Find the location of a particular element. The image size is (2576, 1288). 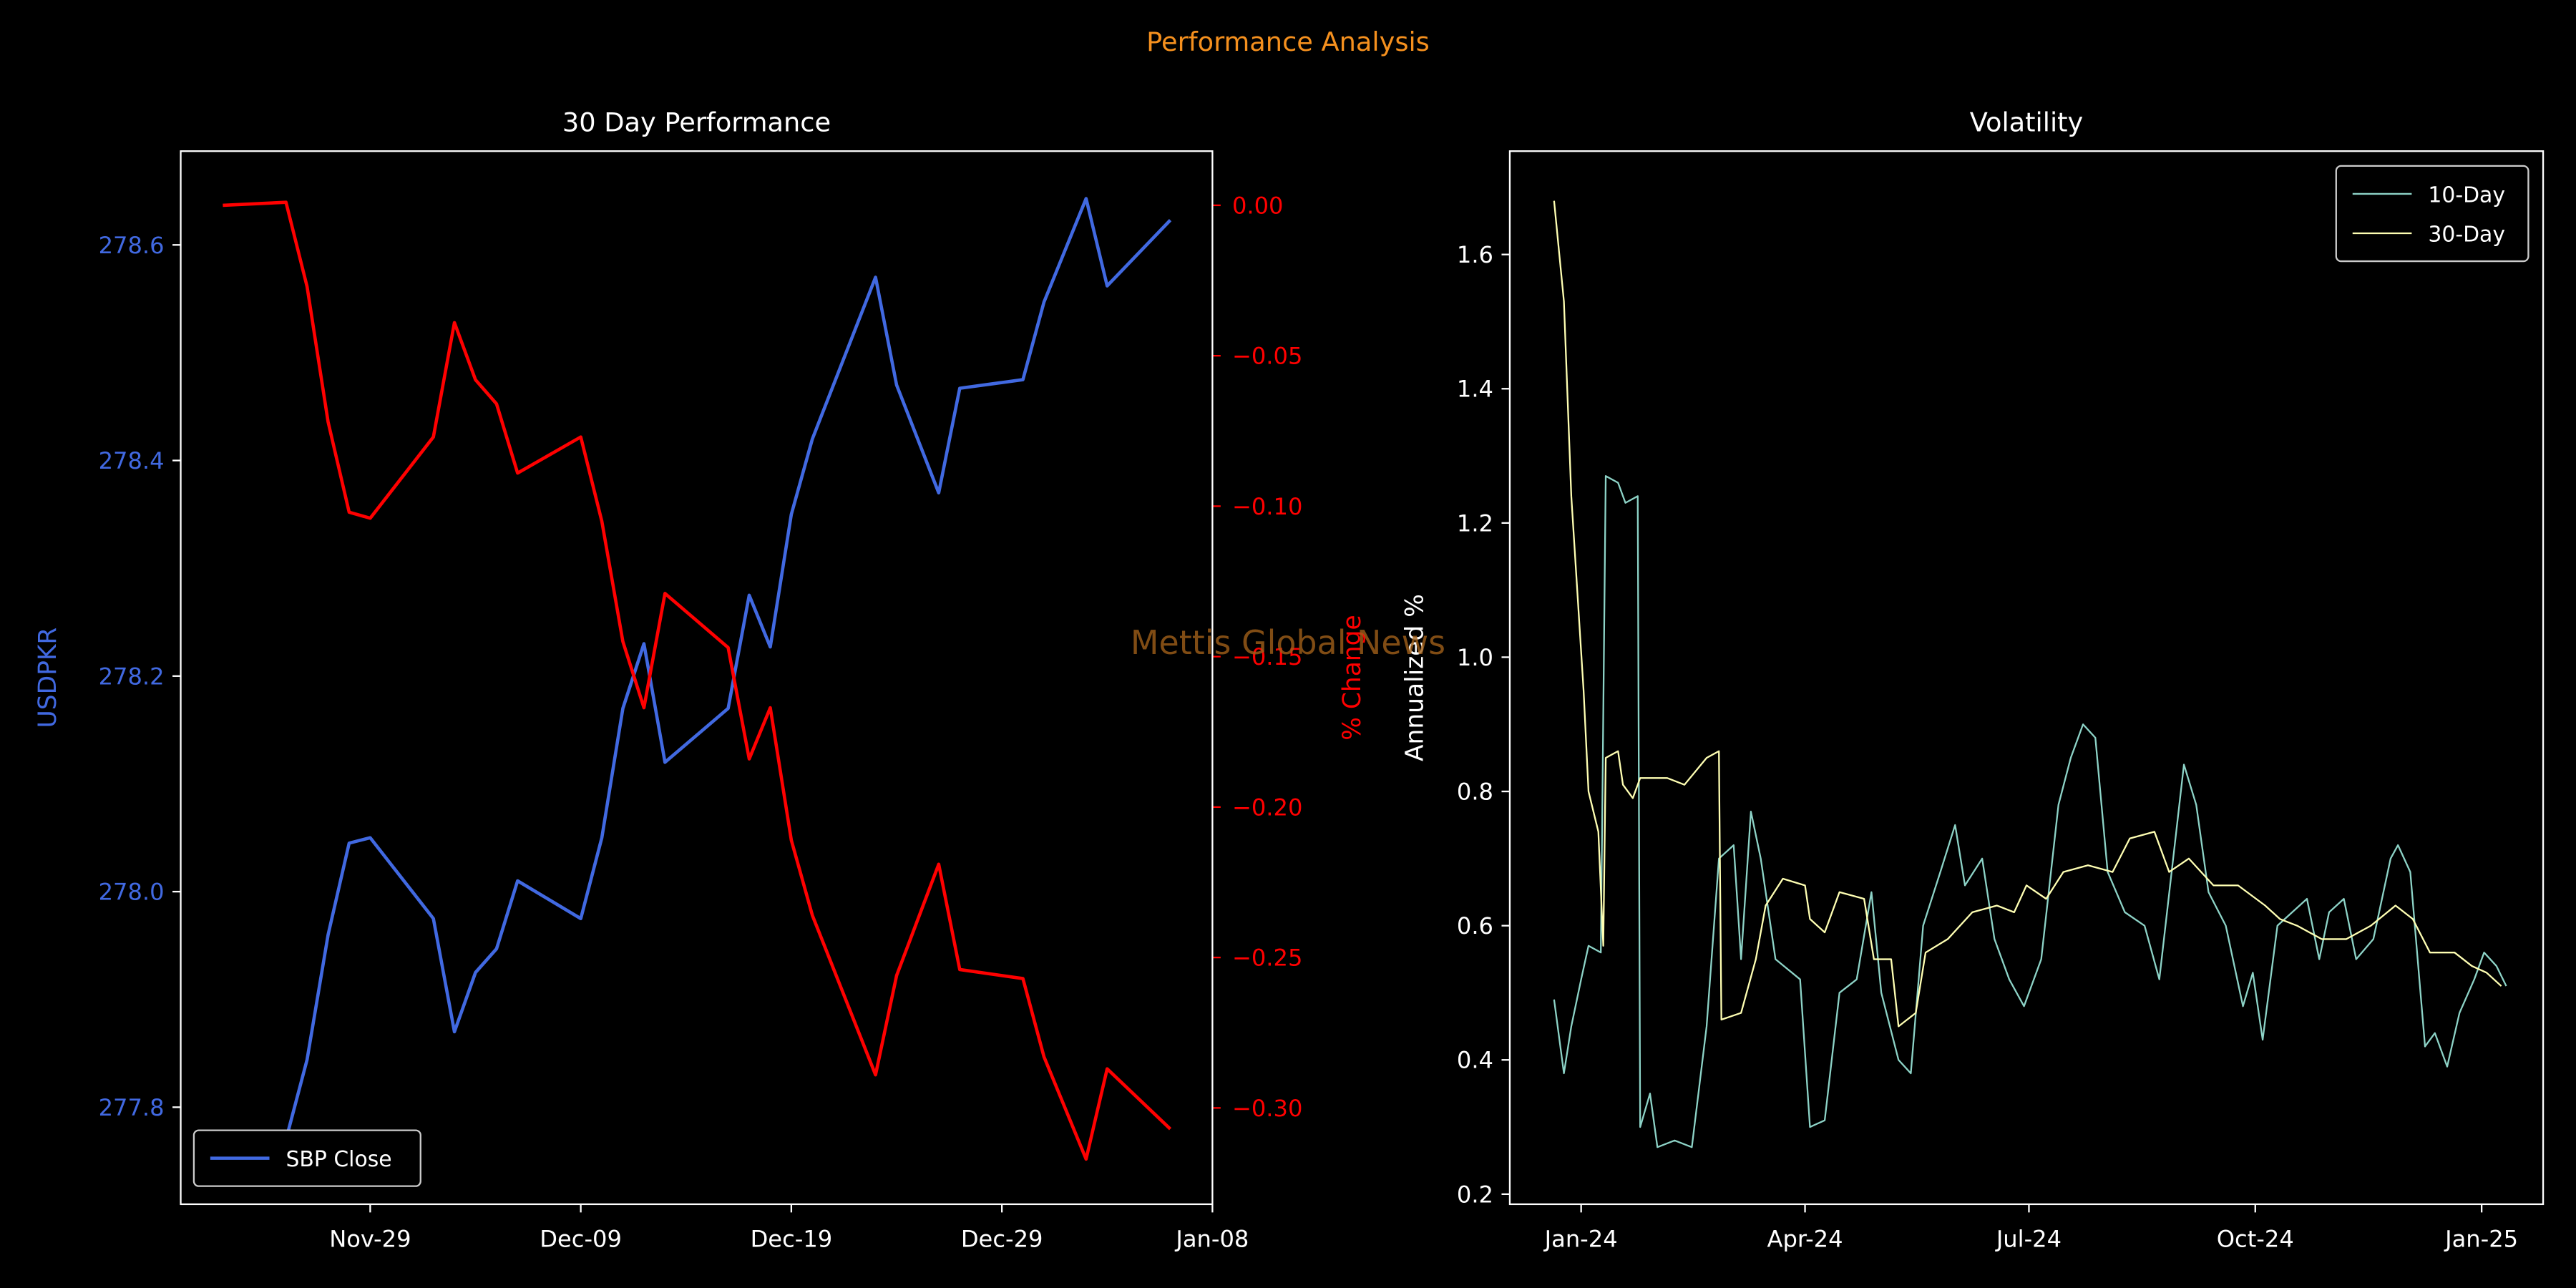

y-tick-label: 0.8 is located at coordinates (1475, 792).